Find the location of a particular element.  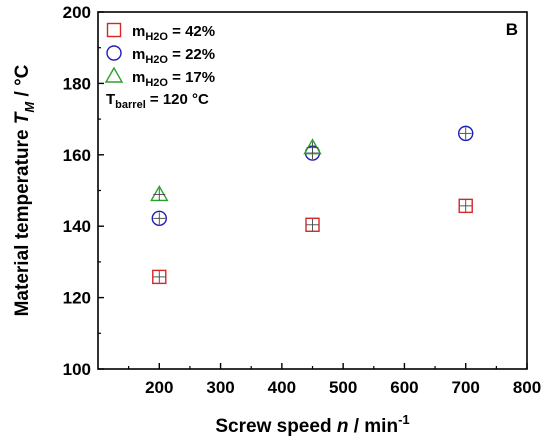

x-axis-label: Screw speed n / min-1 is located at coordinates (312, 424).